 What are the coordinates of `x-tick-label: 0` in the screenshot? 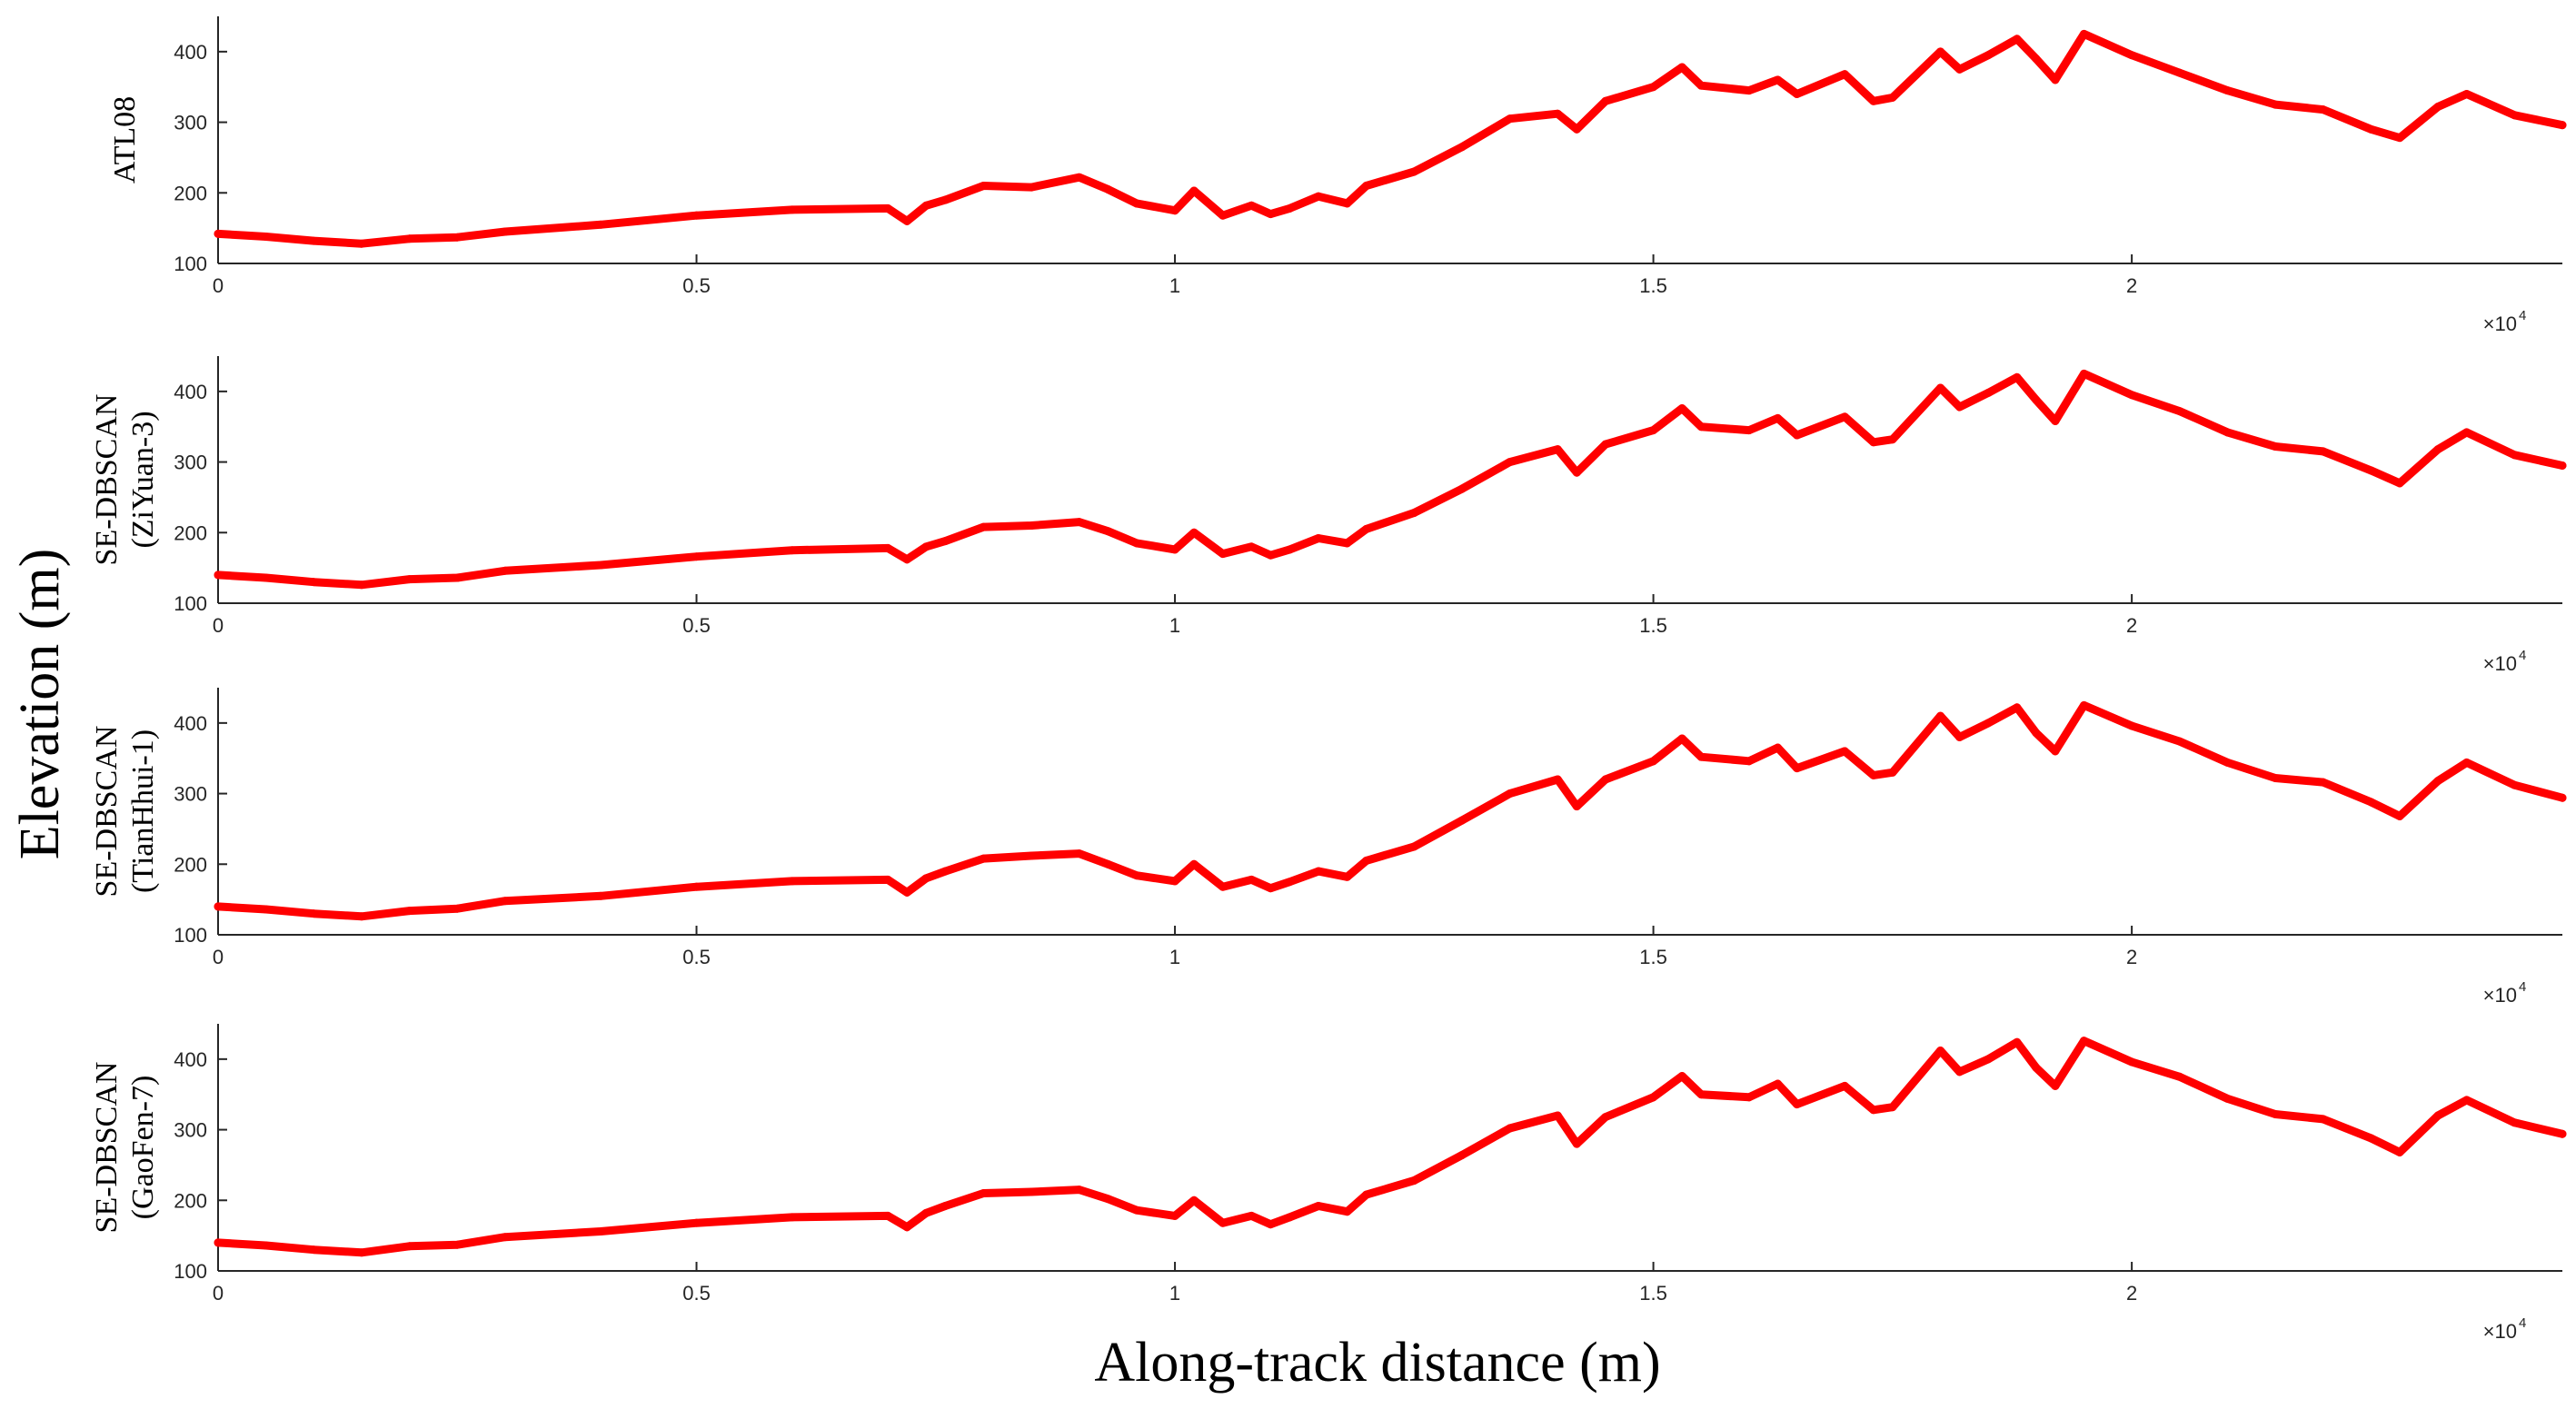 It's located at (218, 285).